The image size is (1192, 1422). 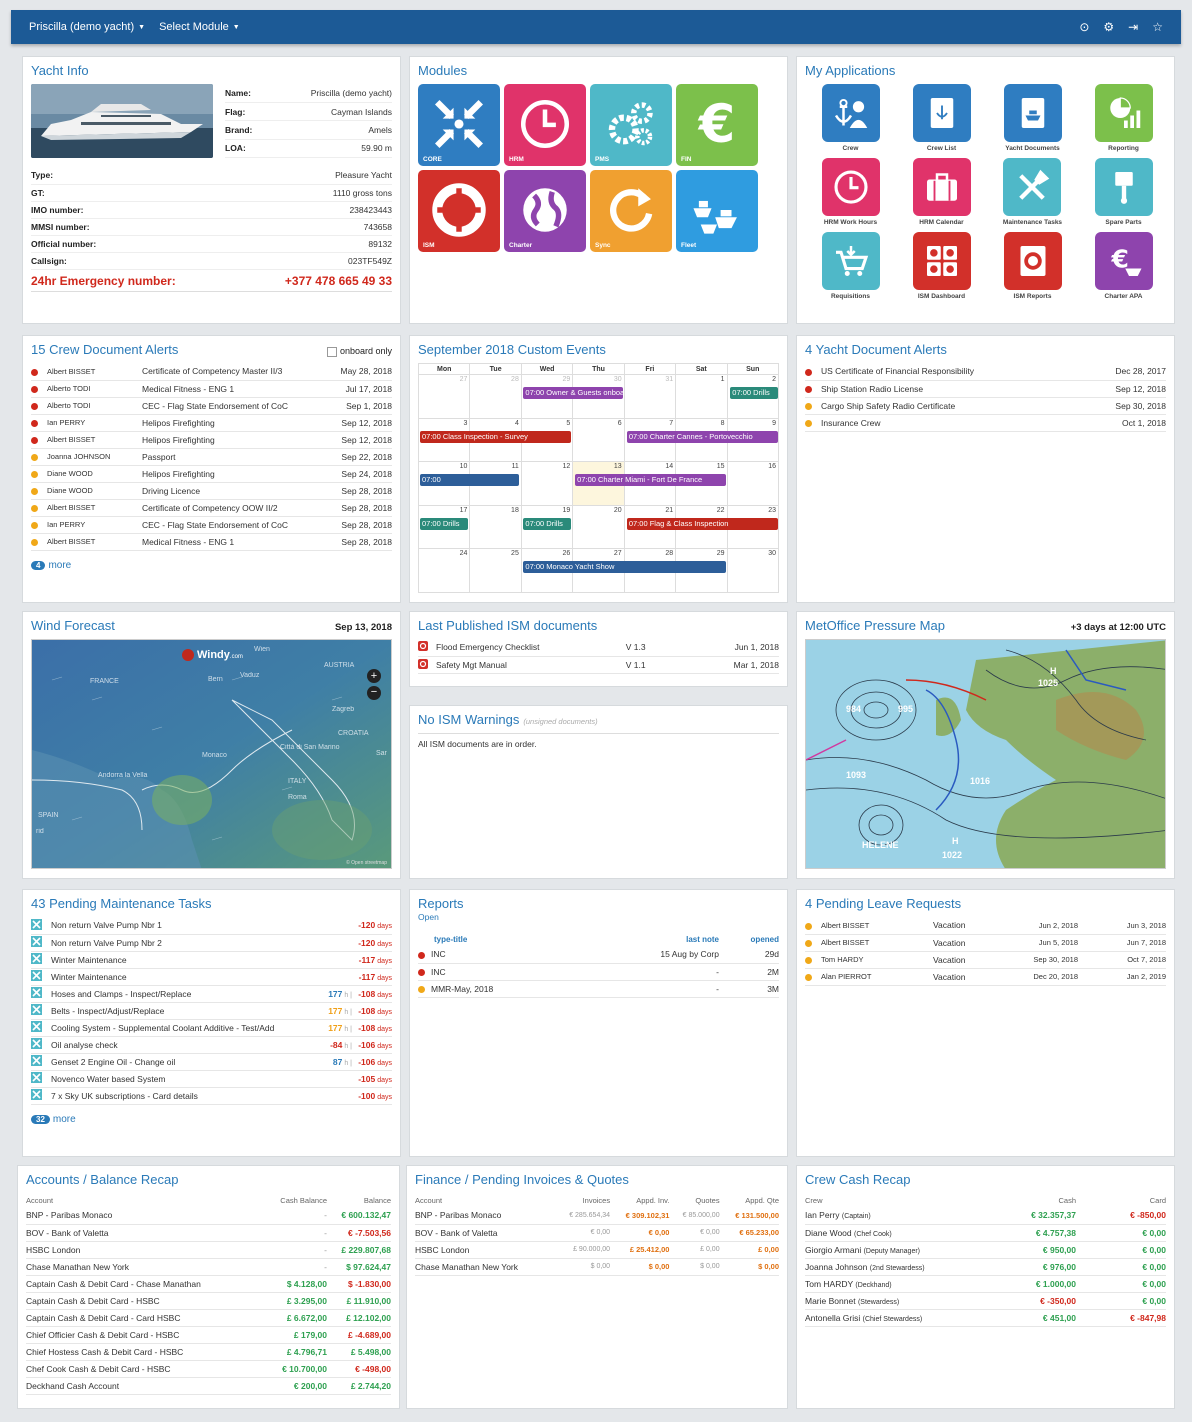 I want to click on report-row: INC -2M, so click(x=598, y=972).